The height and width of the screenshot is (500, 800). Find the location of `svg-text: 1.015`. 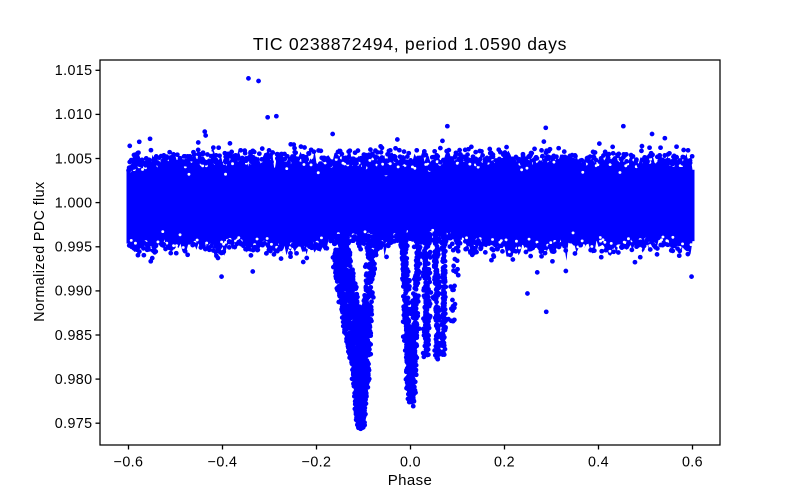

svg-text: 1.015 is located at coordinates (74, 71).